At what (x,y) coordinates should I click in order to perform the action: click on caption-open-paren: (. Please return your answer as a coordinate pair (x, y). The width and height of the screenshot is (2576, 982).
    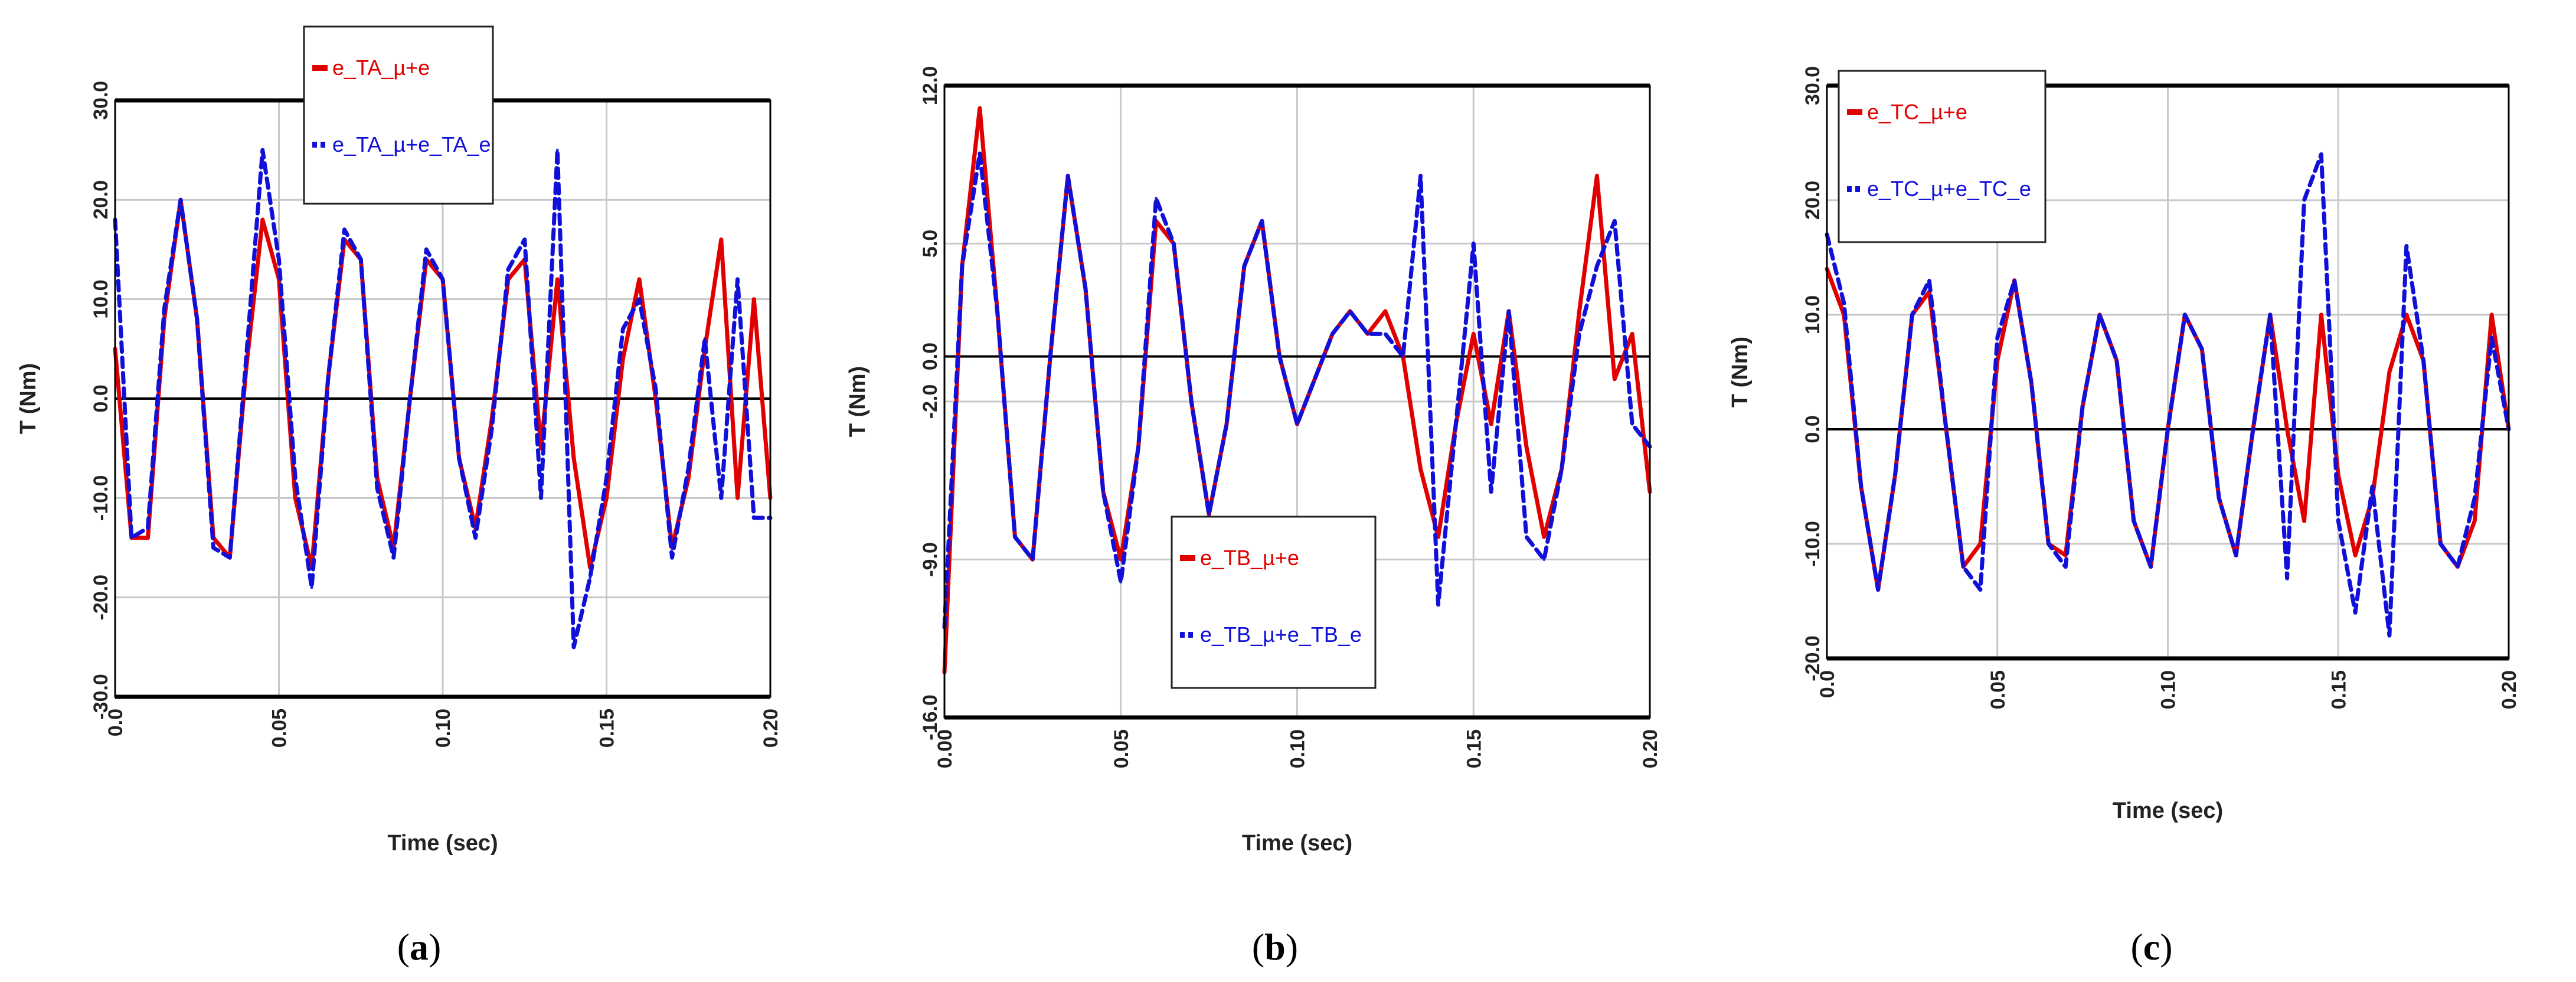
    Looking at the image, I should click on (403, 947).